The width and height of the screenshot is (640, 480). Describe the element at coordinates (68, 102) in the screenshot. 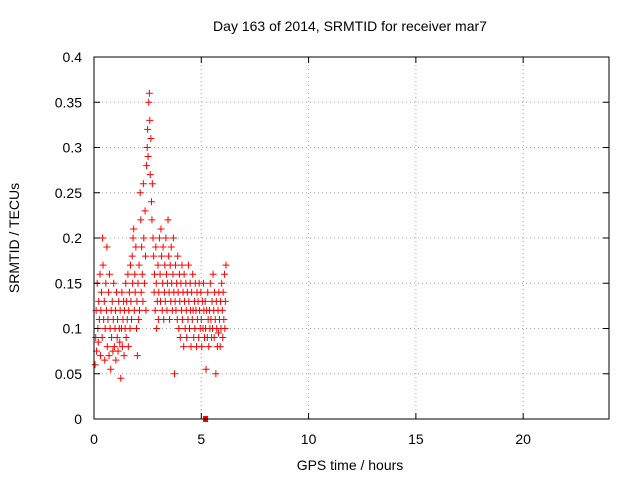

I see `y-tick-label: 0.35` at that location.